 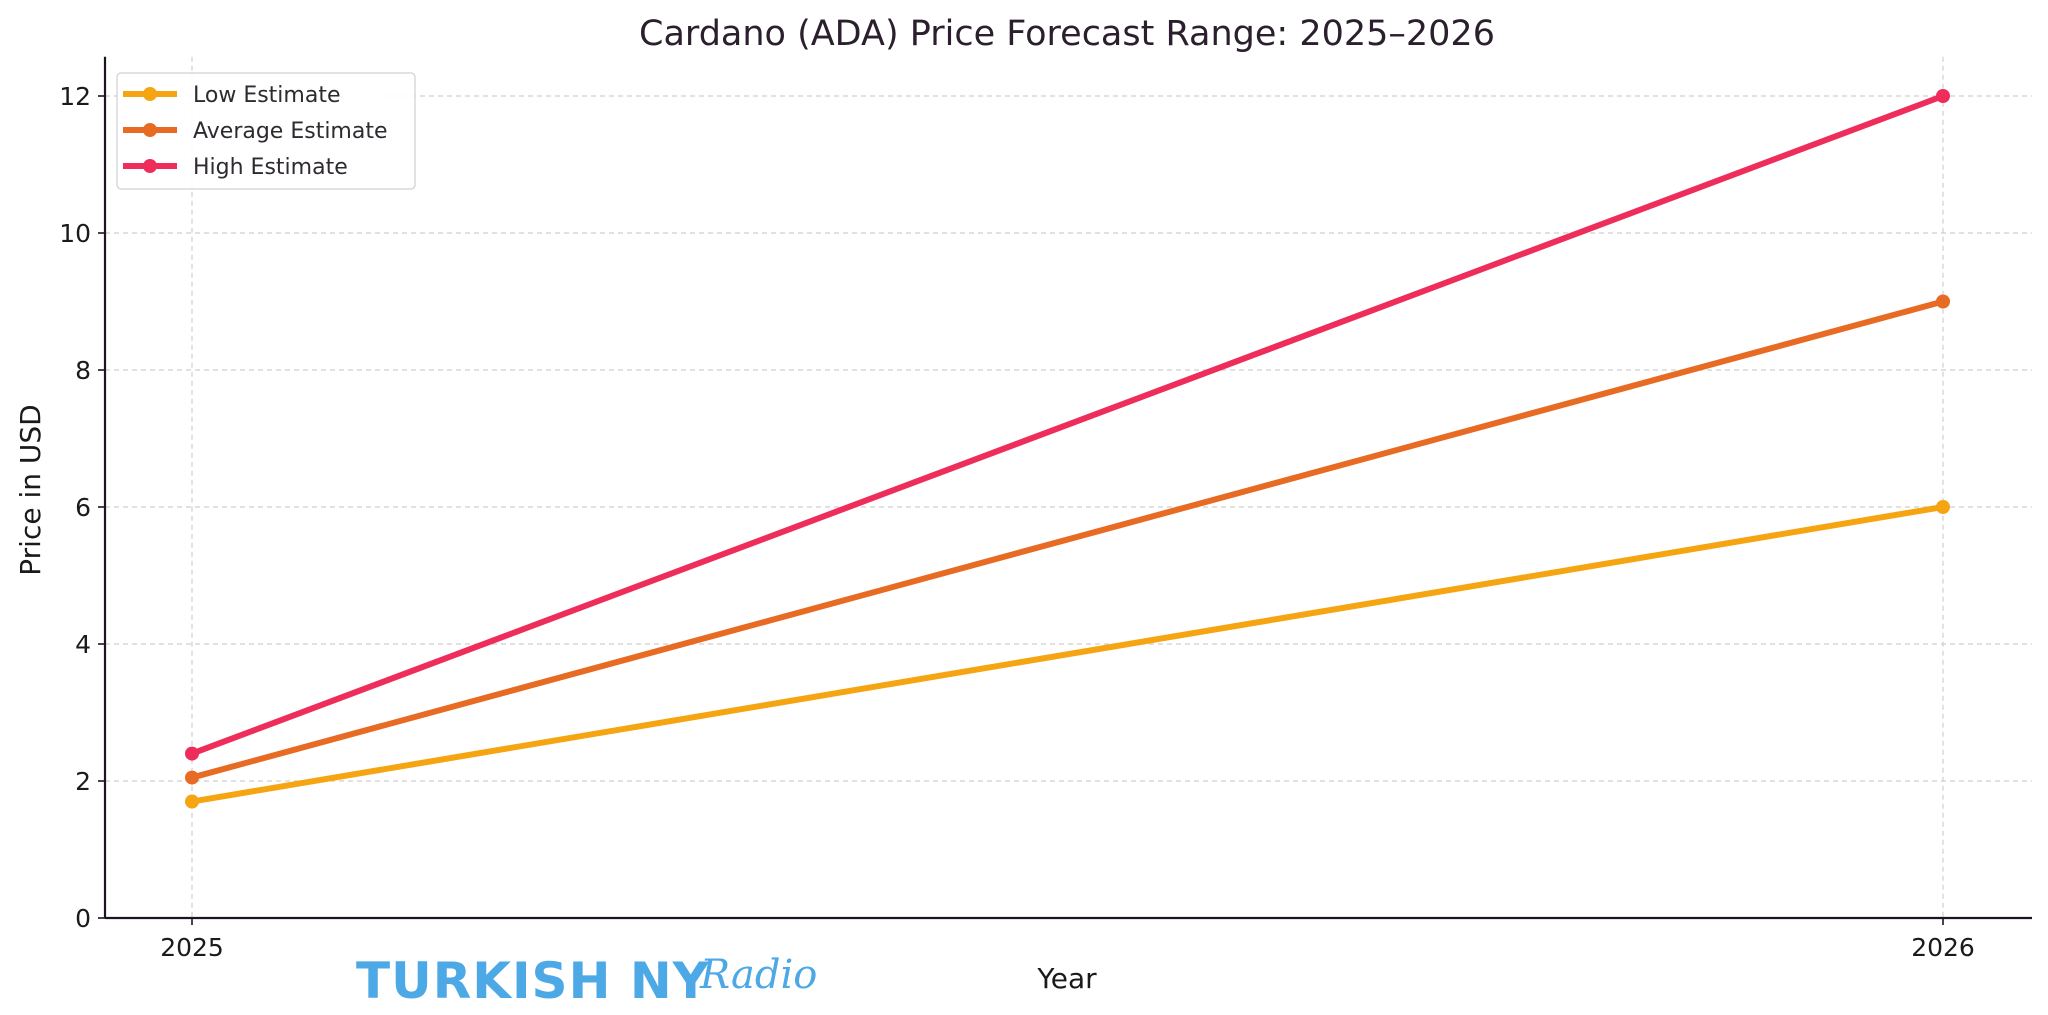 What do you see at coordinates (83, 644) in the screenshot?
I see `y-tick-label: 4` at bounding box center [83, 644].